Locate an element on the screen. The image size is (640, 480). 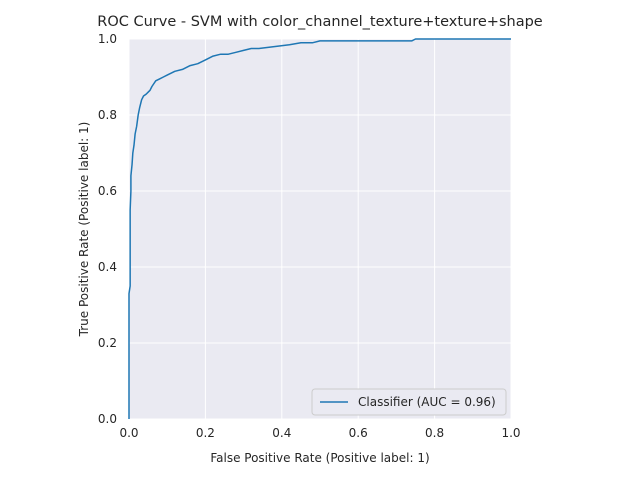
legend: Classifier (AUC = 0.96) is located at coordinates (409, 402).